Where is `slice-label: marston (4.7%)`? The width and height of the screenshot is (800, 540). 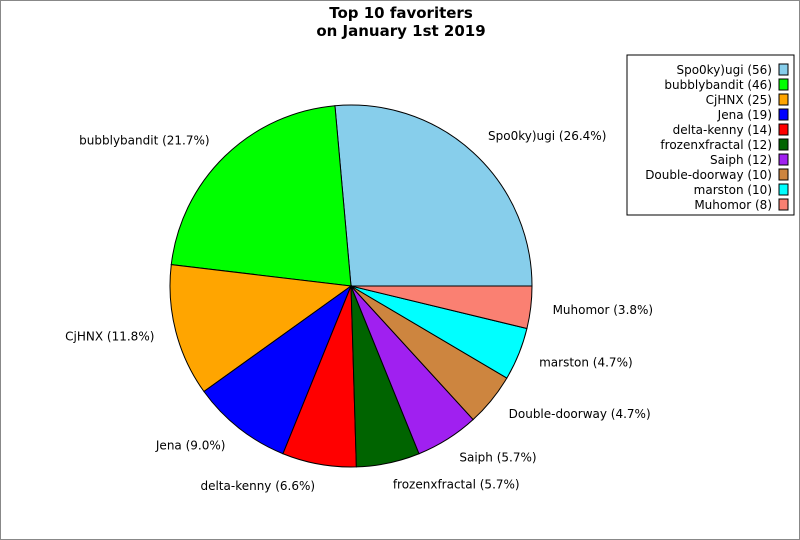
slice-label: marston (4.7%) is located at coordinates (586, 362).